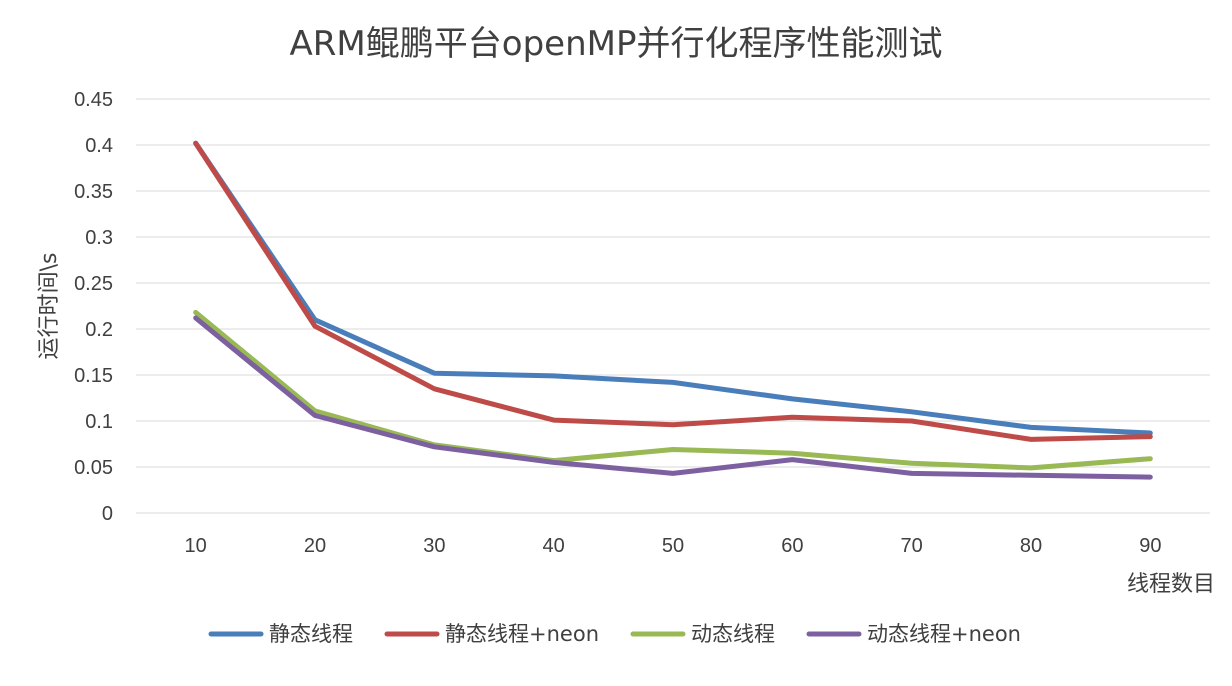  What do you see at coordinates (93, 468) in the screenshot?
I see `y-tick-label: 0.05` at bounding box center [93, 468].